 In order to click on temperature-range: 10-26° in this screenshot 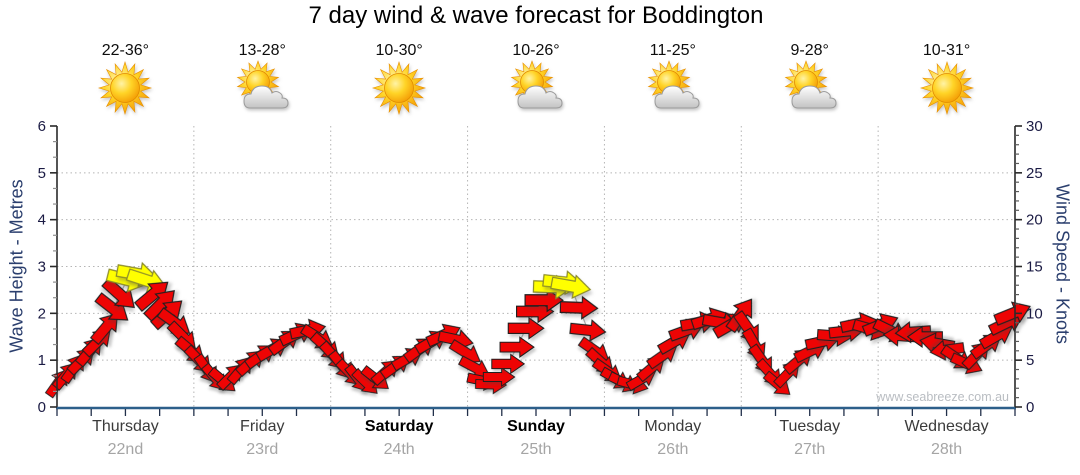, I will do `click(536, 50)`.